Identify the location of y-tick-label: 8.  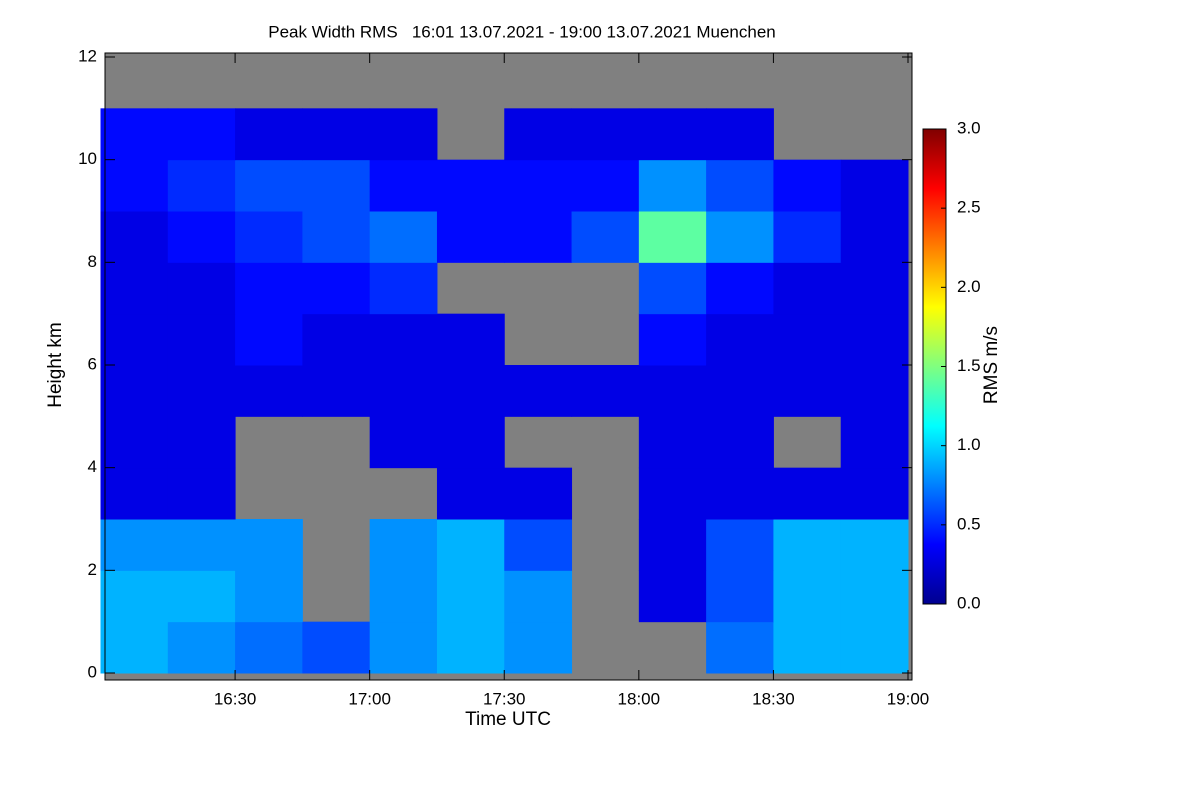
(92, 261).